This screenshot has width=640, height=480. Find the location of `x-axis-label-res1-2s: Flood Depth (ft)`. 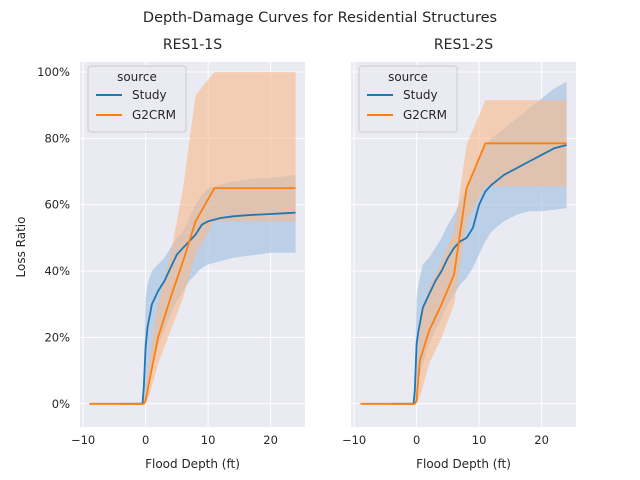

x-axis-label-res1-2s: Flood Depth (ft) is located at coordinates (463, 464).